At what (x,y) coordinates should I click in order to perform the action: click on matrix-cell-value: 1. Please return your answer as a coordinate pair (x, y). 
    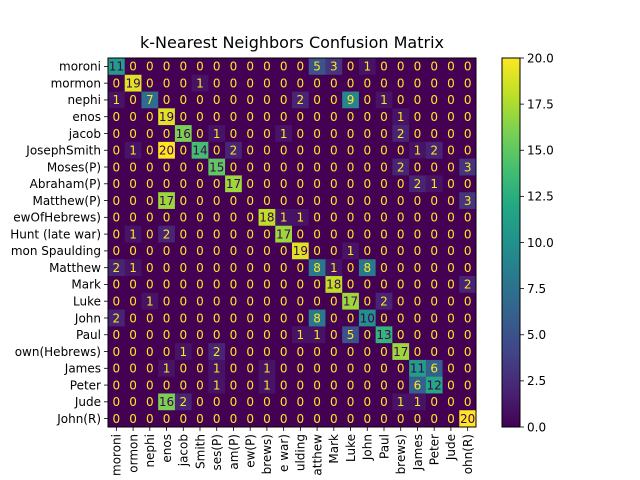
    Looking at the image, I should click on (334, 268).